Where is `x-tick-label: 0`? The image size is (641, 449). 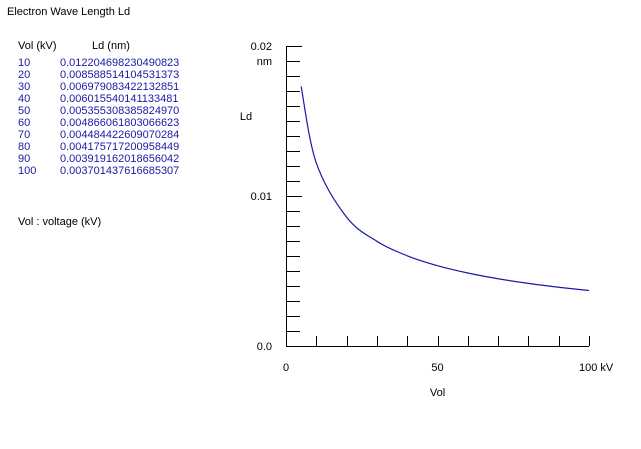 x-tick-label: 0 is located at coordinates (286, 368).